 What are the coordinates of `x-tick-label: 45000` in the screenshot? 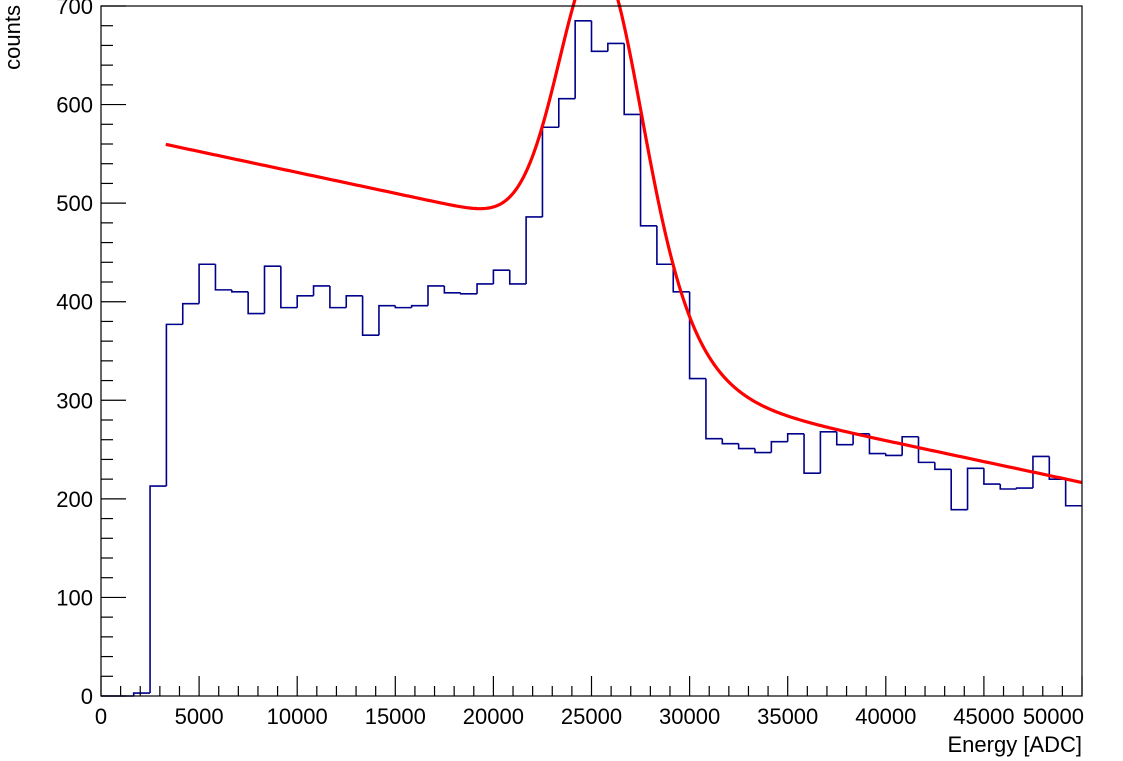 It's located at (983, 716).